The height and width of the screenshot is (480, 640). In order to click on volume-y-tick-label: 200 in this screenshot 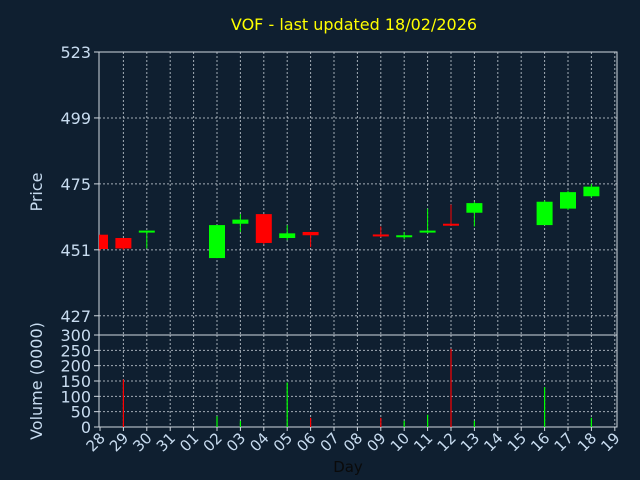, I will do `click(75, 366)`.